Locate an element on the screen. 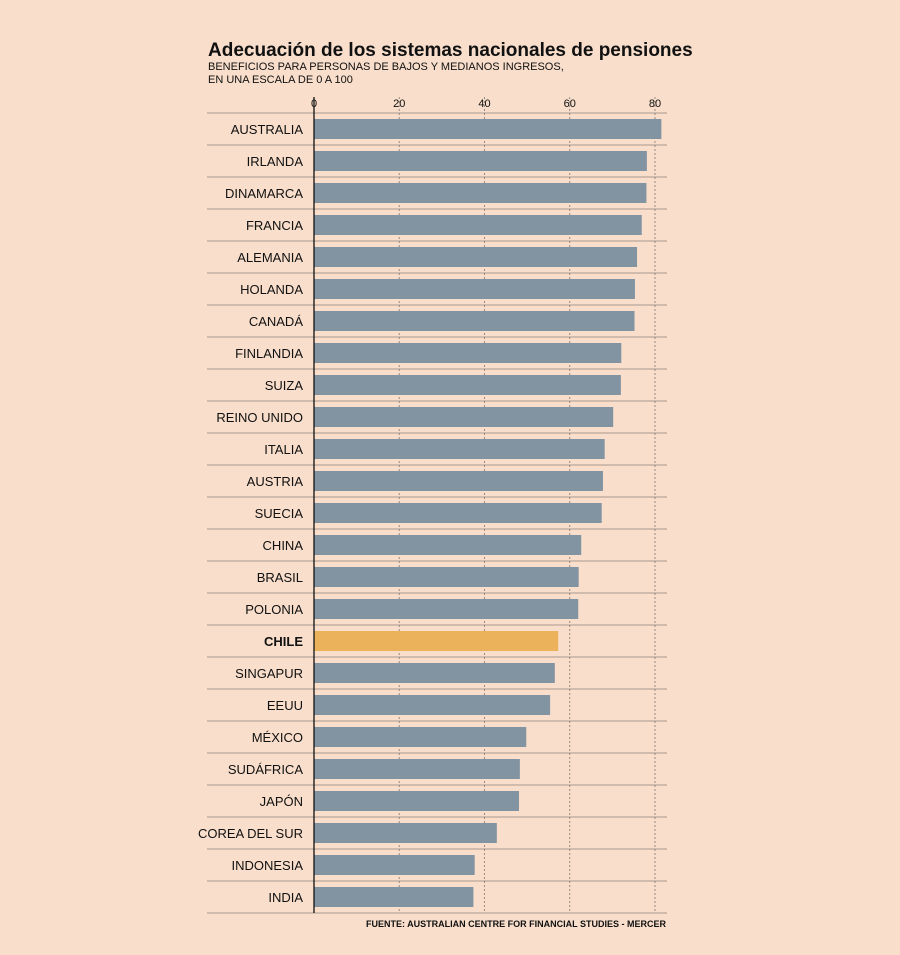 The image size is (900, 955). bar-indonesia is located at coordinates (394, 865).